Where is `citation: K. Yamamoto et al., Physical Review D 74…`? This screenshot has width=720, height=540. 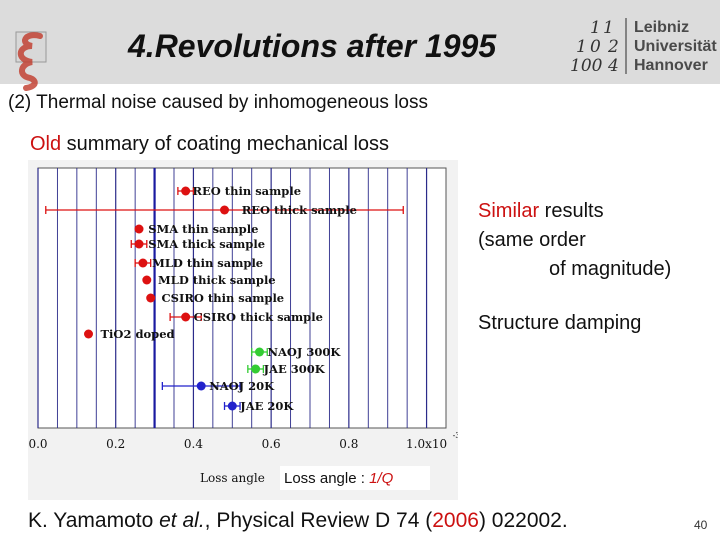 citation: K. Yamamoto et al., Physical Review D 74… is located at coordinates (298, 521).